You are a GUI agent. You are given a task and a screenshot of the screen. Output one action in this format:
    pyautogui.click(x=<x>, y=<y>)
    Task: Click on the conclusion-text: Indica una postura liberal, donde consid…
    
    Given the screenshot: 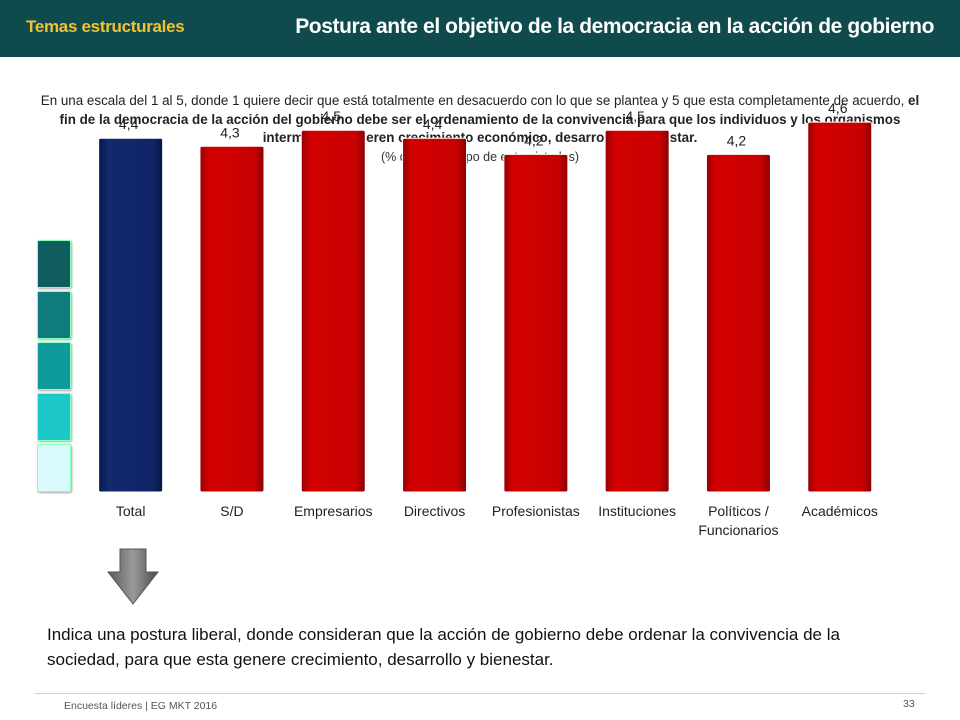 What is the action you would take?
    pyautogui.click(x=443, y=647)
    